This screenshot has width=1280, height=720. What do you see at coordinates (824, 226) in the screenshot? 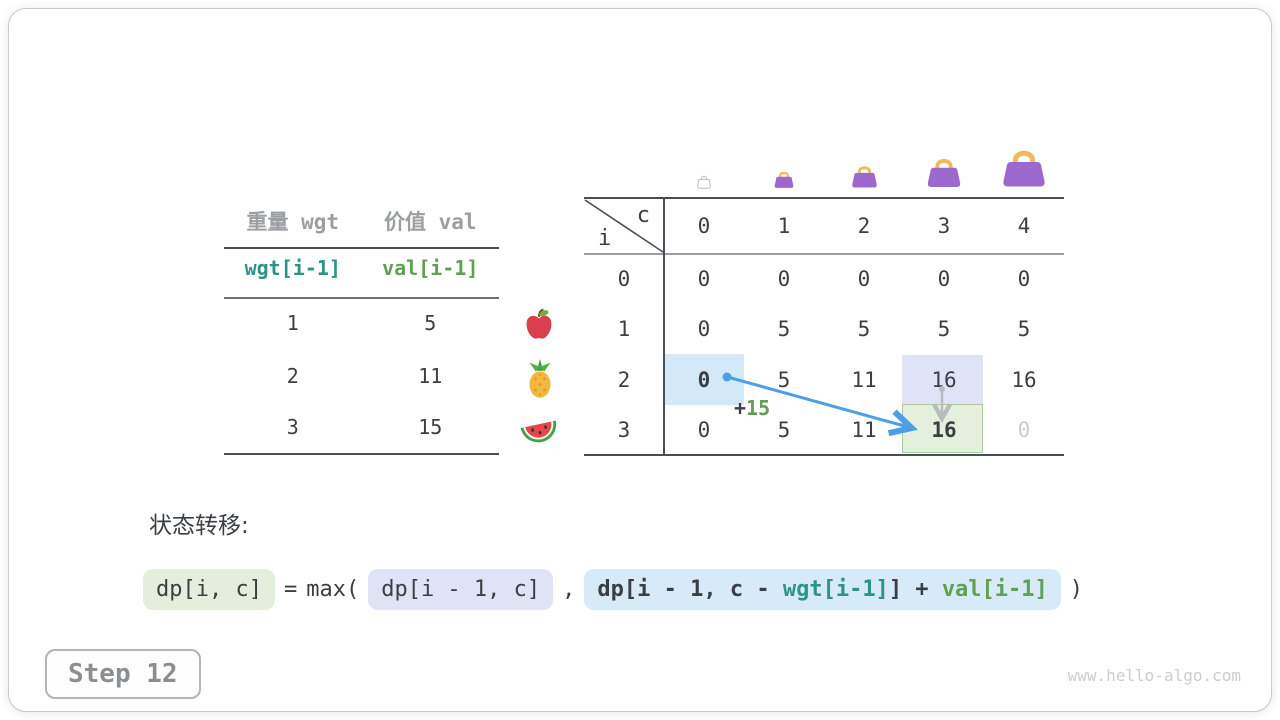
I see `dp-col-headers: 0 1 2 3 4` at bounding box center [824, 226].